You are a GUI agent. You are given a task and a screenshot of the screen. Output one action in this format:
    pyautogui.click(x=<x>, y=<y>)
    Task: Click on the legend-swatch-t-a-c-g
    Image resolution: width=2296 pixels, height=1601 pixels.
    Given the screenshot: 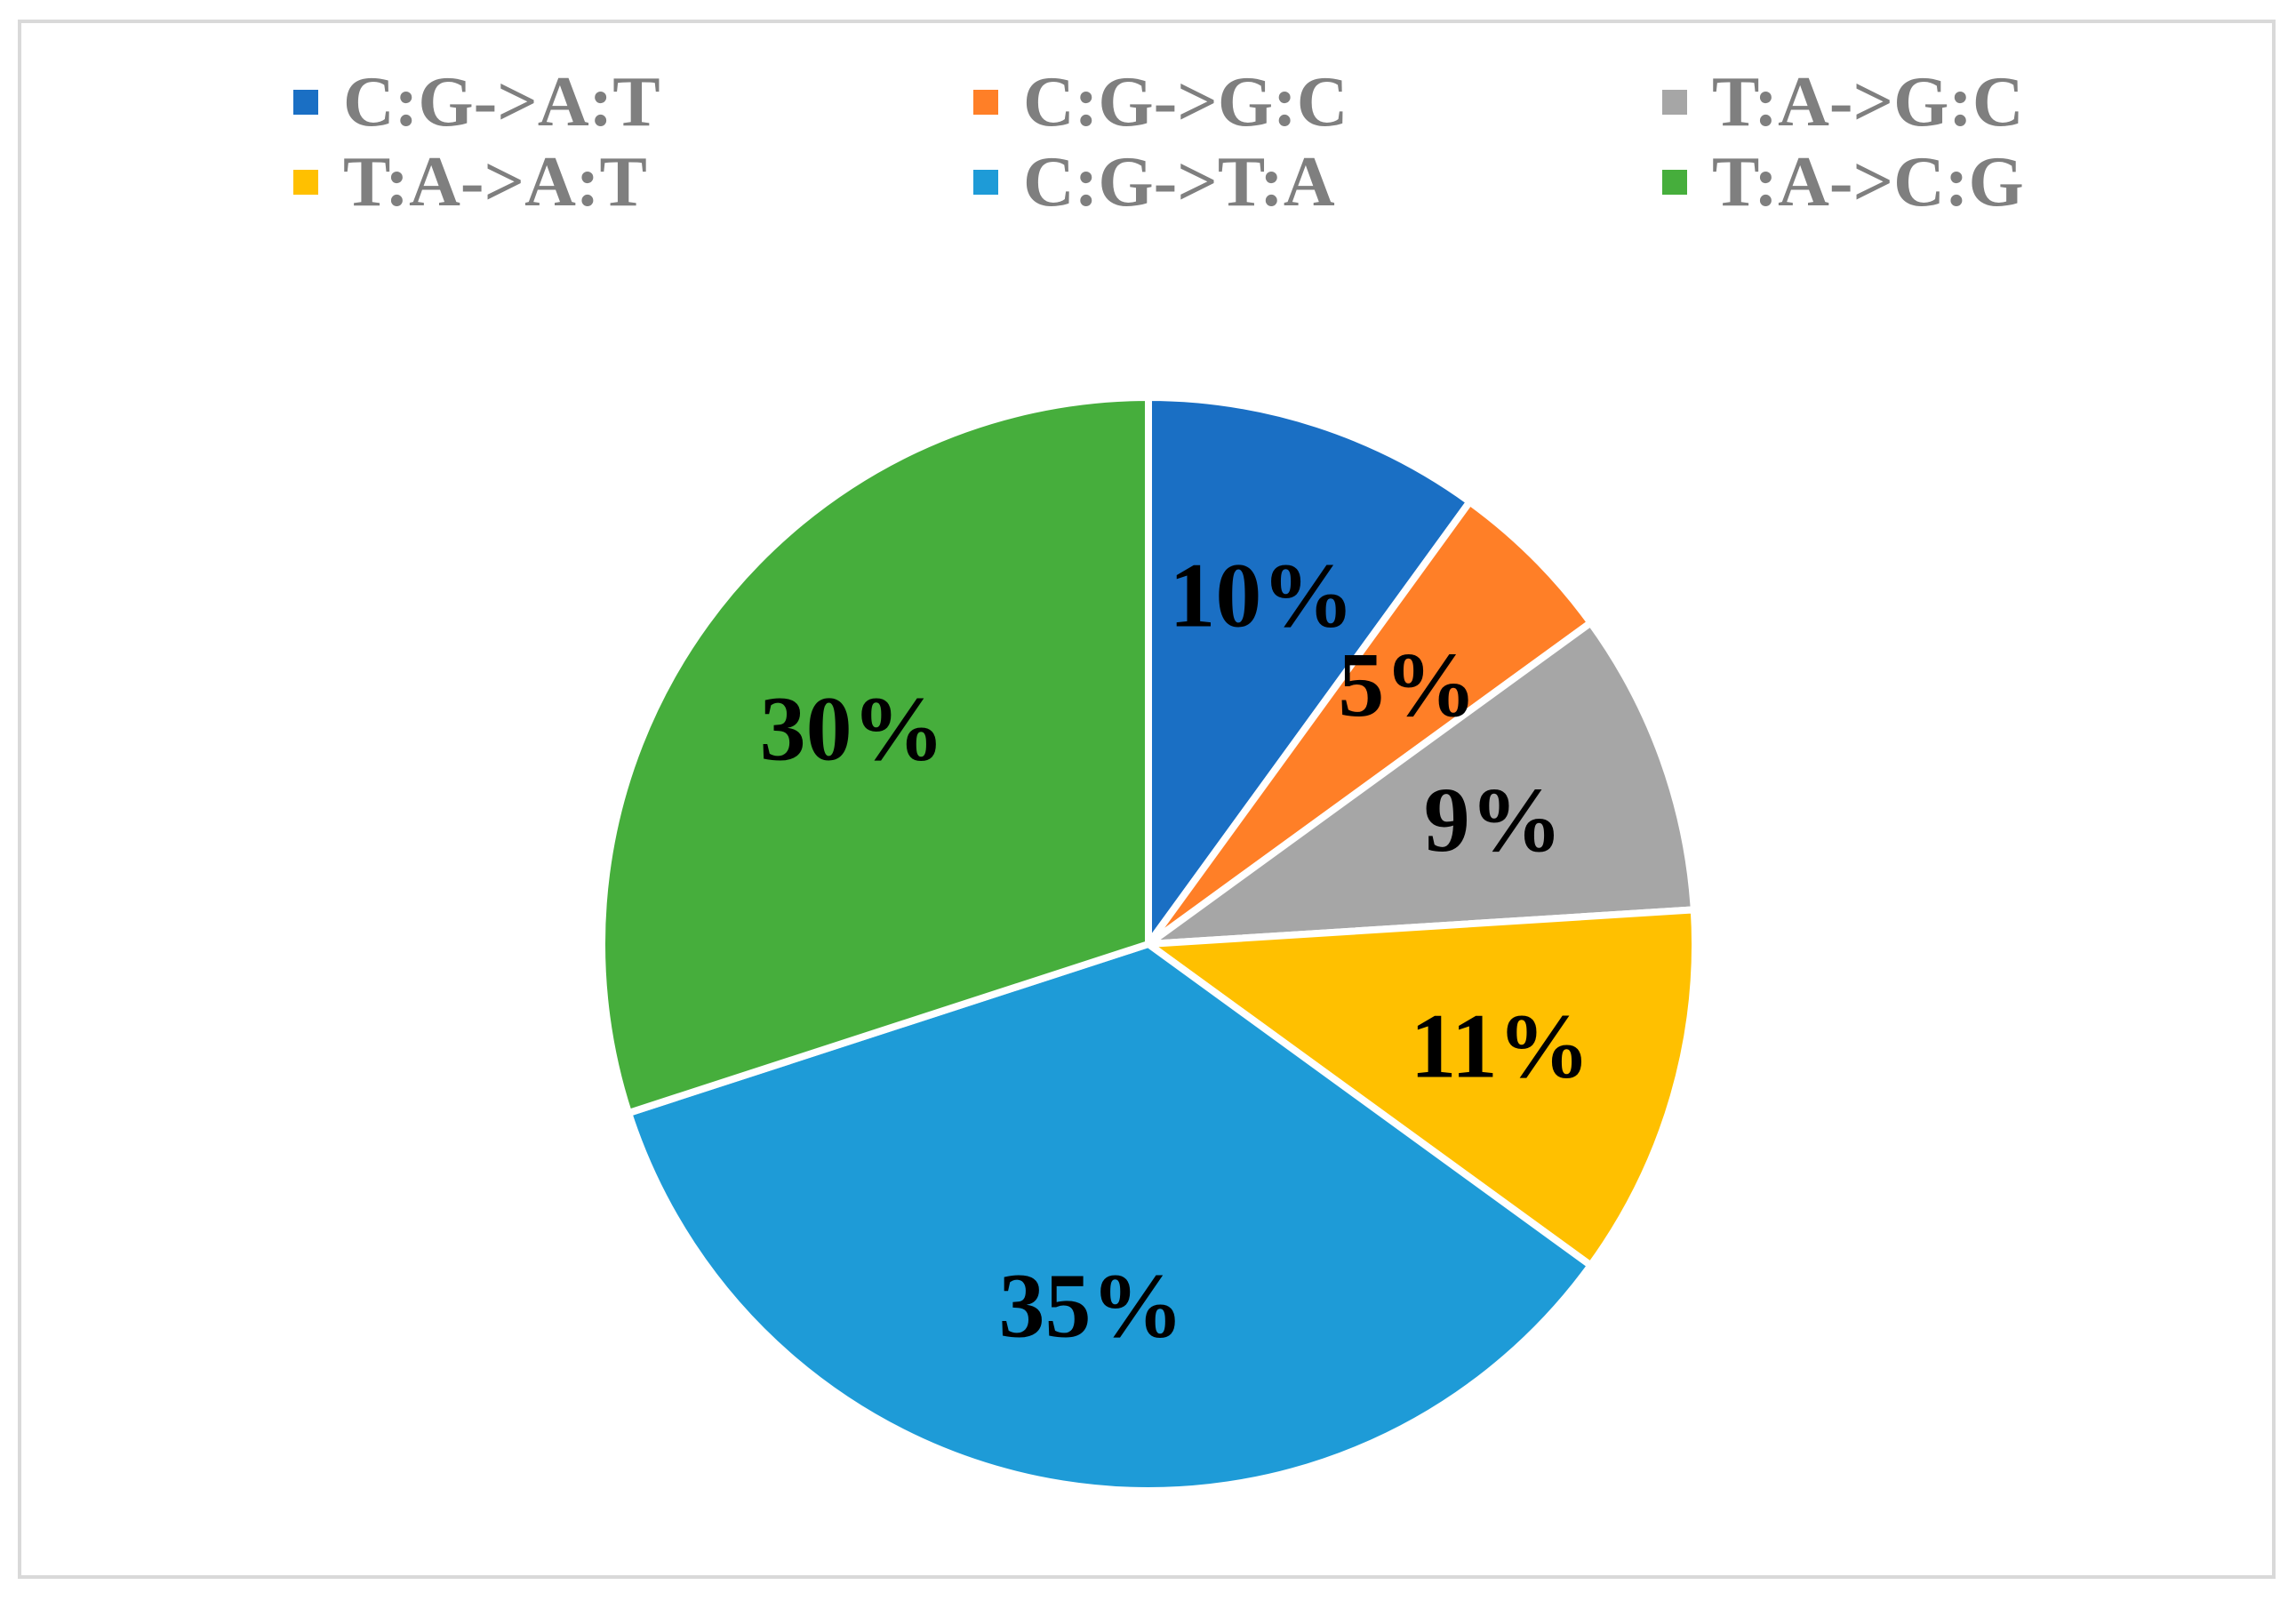 What is the action you would take?
    pyautogui.click(x=1674, y=182)
    